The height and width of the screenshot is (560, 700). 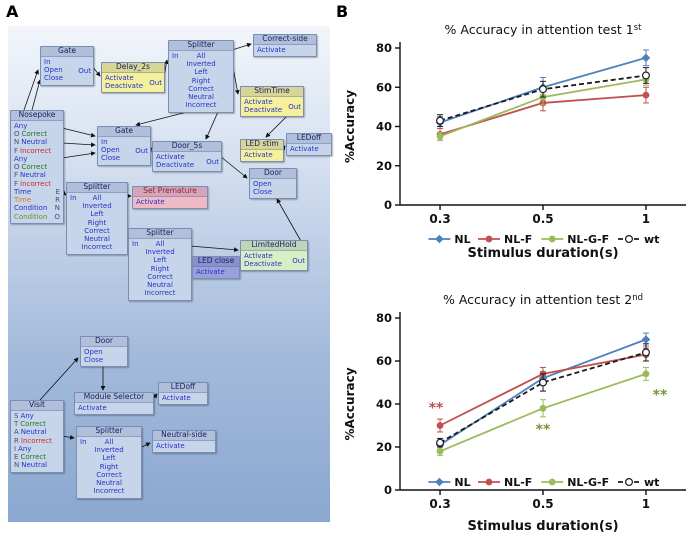 What do you see at coordinates (309, 145) in the screenshot?
I see `node-ledoff-top: LEDoff Activate` at bounding box center [309, 145].